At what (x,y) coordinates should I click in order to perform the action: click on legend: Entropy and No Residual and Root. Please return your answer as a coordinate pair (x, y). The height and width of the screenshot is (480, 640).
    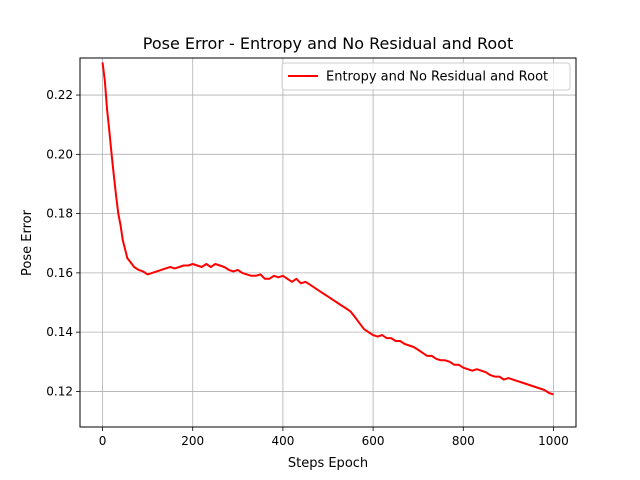
    Looking at the image, I should click on (426, 76).